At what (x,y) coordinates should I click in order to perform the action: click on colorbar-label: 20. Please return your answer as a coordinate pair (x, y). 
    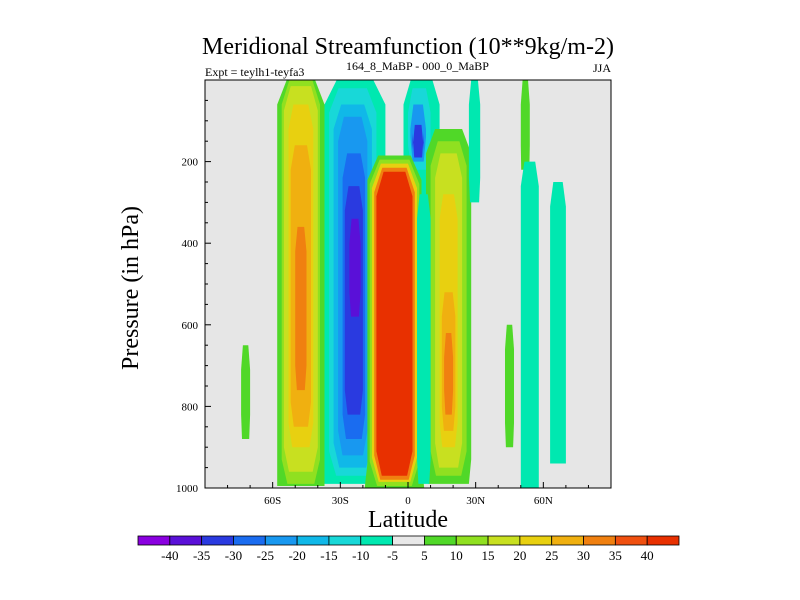
    Looking at the image, I should click on (519, 555).